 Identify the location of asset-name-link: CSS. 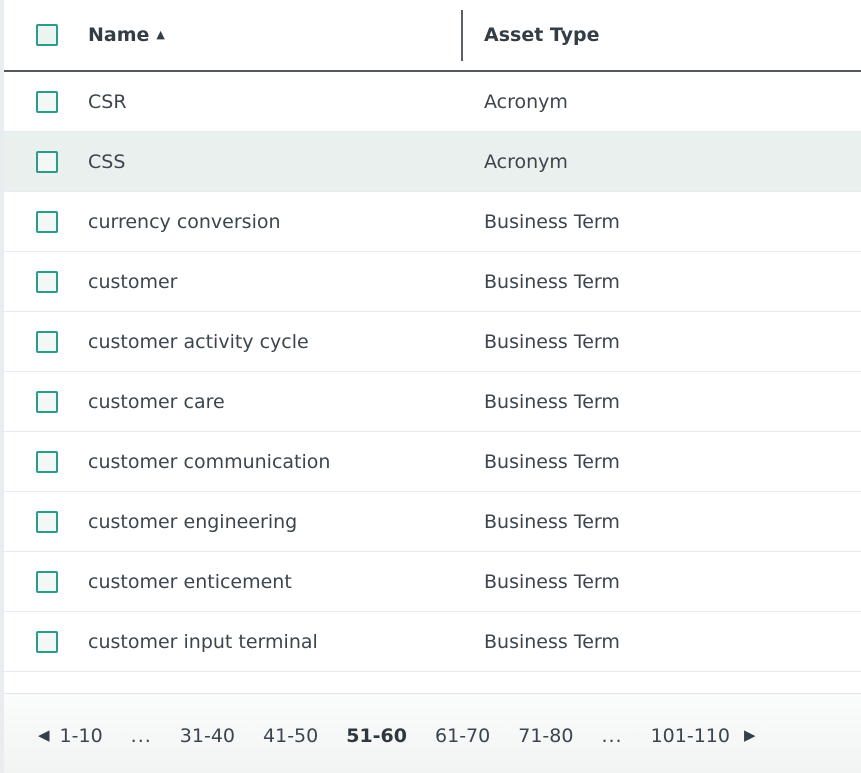
(107, 161).